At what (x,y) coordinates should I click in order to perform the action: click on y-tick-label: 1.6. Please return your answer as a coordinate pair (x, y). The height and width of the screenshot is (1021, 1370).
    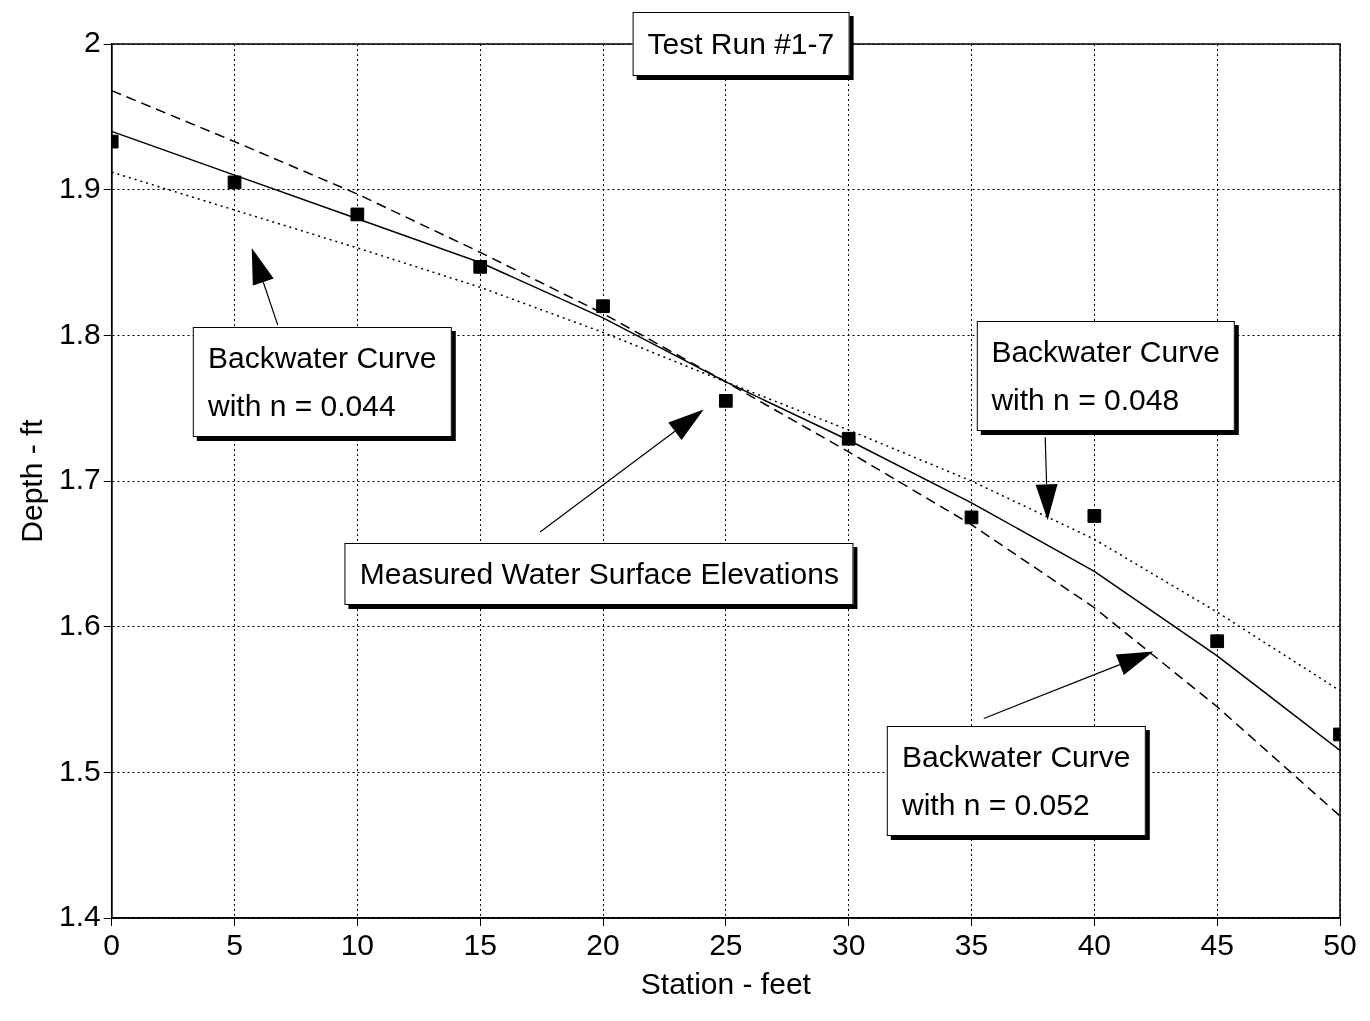
    Looking at the image, I should click on (79, 624).